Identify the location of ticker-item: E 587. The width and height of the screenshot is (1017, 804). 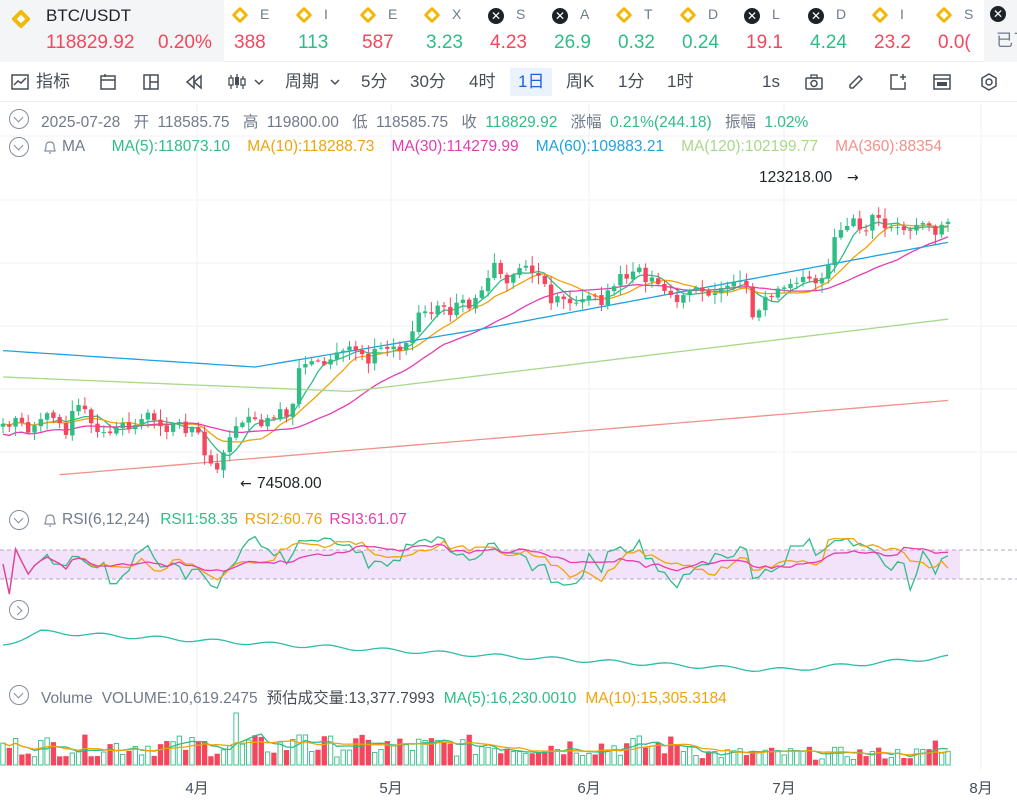
(384, 31).